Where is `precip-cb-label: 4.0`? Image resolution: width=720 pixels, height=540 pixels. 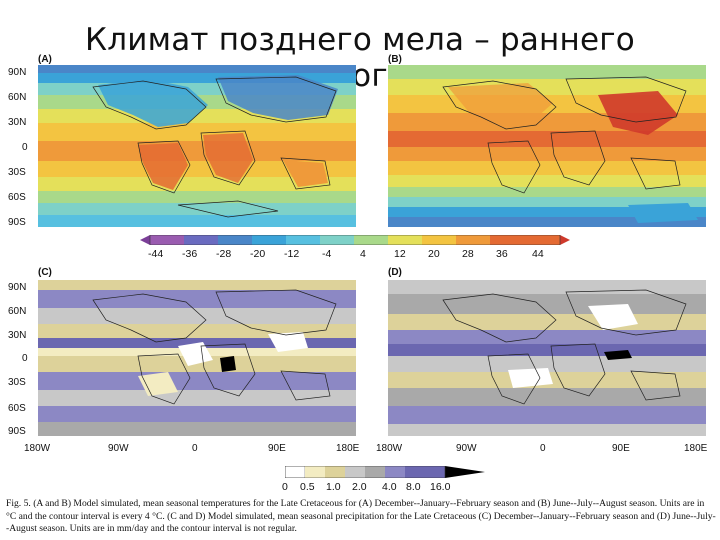
precip-cb-label: 4.0 is located at coordinates (389, 487).